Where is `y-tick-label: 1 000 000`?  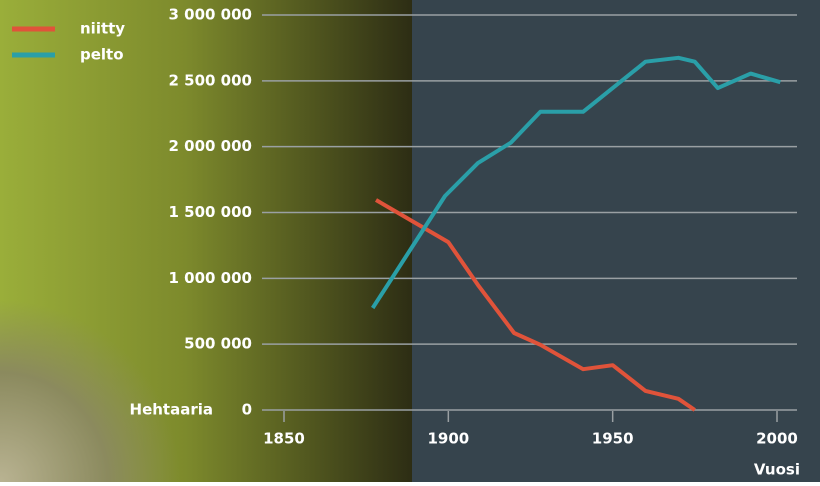 y-tick-label: 1 000 000 is located at coordinates (210, 278).